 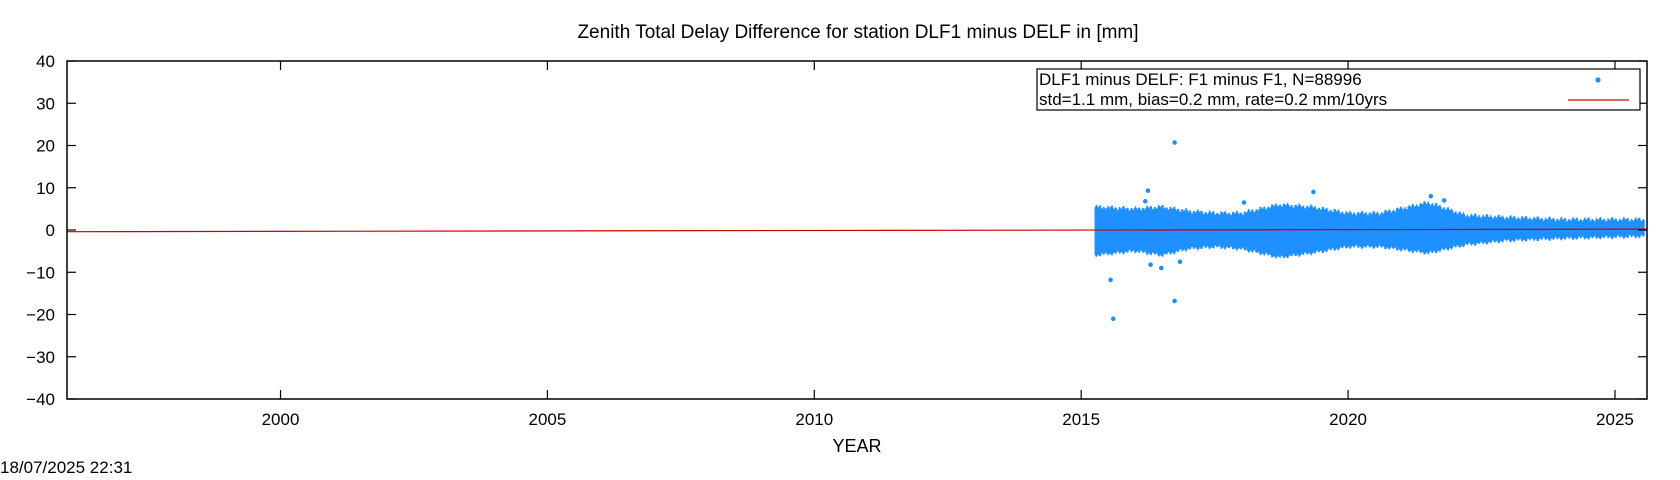 What do you see at coordinates (547, 419) in the screenshot?
I see `x-tick-label: 2005` at bounding box center [547, 419].